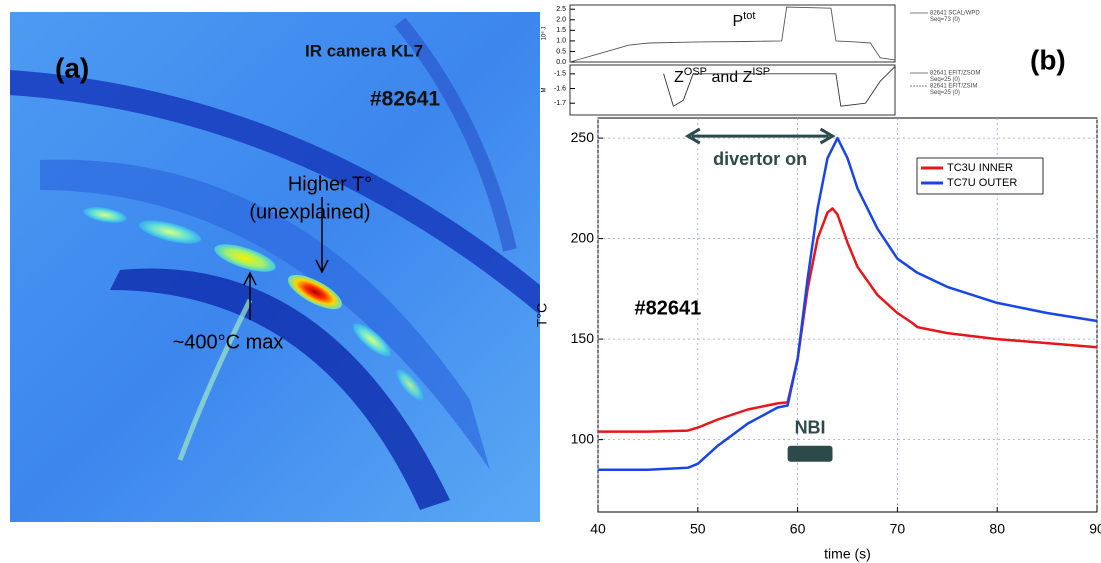 The height and width of the screenshot is (563, 1101). I want to click on x-tick-label: 60, so click(798, 529).